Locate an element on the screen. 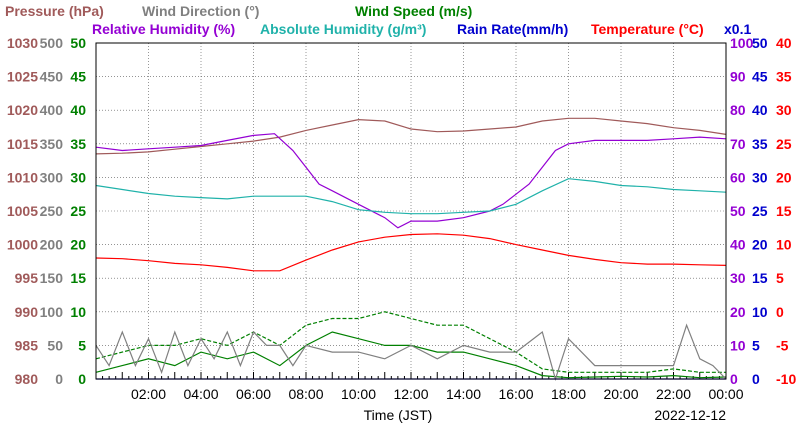 The height and width of the screenshot is (434, 800). y-tick-label-temperature: 30 is located at coordinates (784, 110).